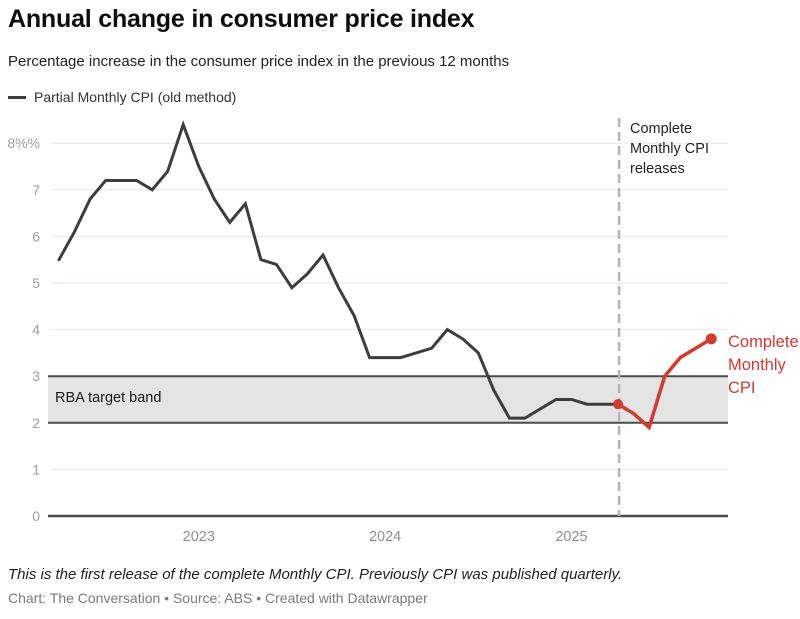 This screenshot has width=800, height=619. What do you see at coordinates (36, 469) in the screenshot?
I see `y-tick-label: 1` at bounding box center [36, 469].